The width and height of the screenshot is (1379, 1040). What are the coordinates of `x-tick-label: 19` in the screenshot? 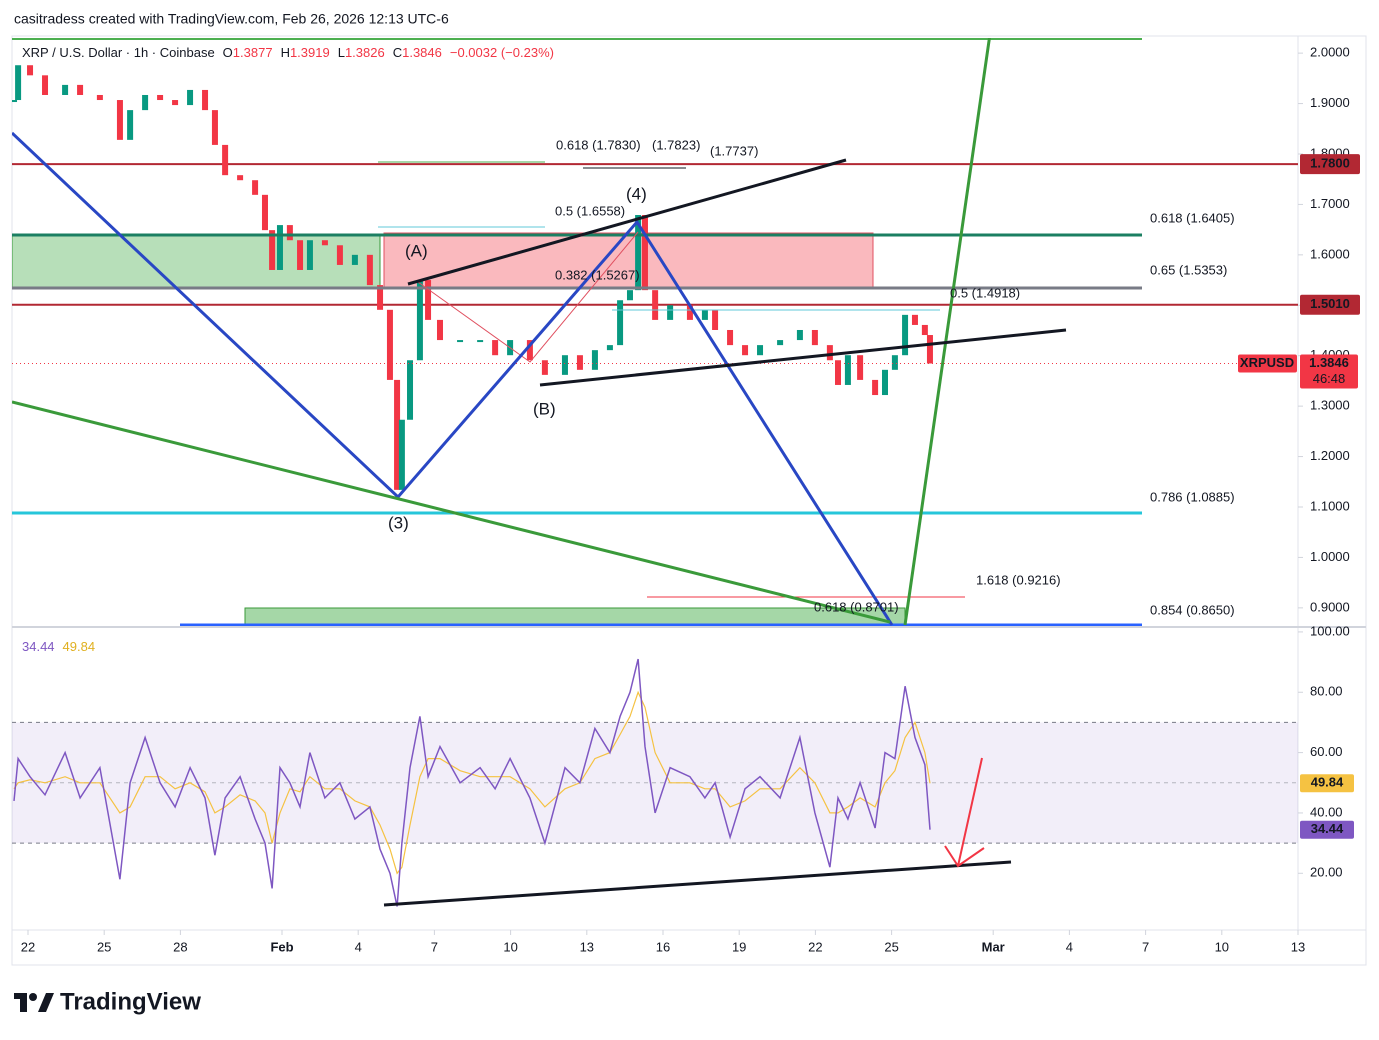 It's located at (739, 946).